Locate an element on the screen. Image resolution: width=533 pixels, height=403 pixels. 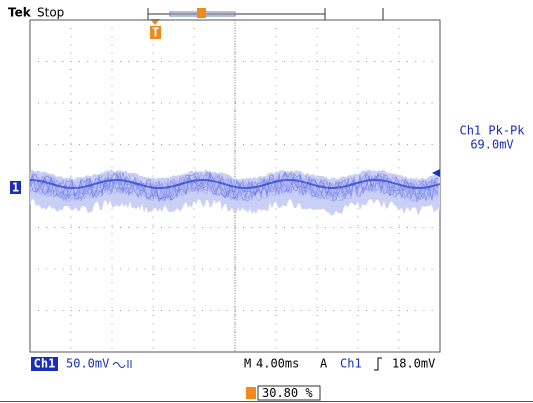
waveform-trace is located at coordinates (234, 186).